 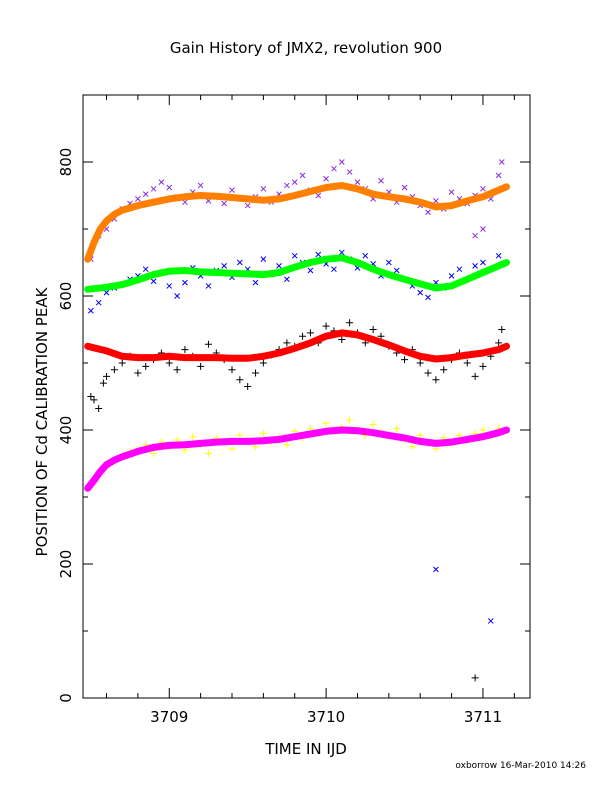 I want to click on x-tick-label: 3709, so click(x=169, y=717).